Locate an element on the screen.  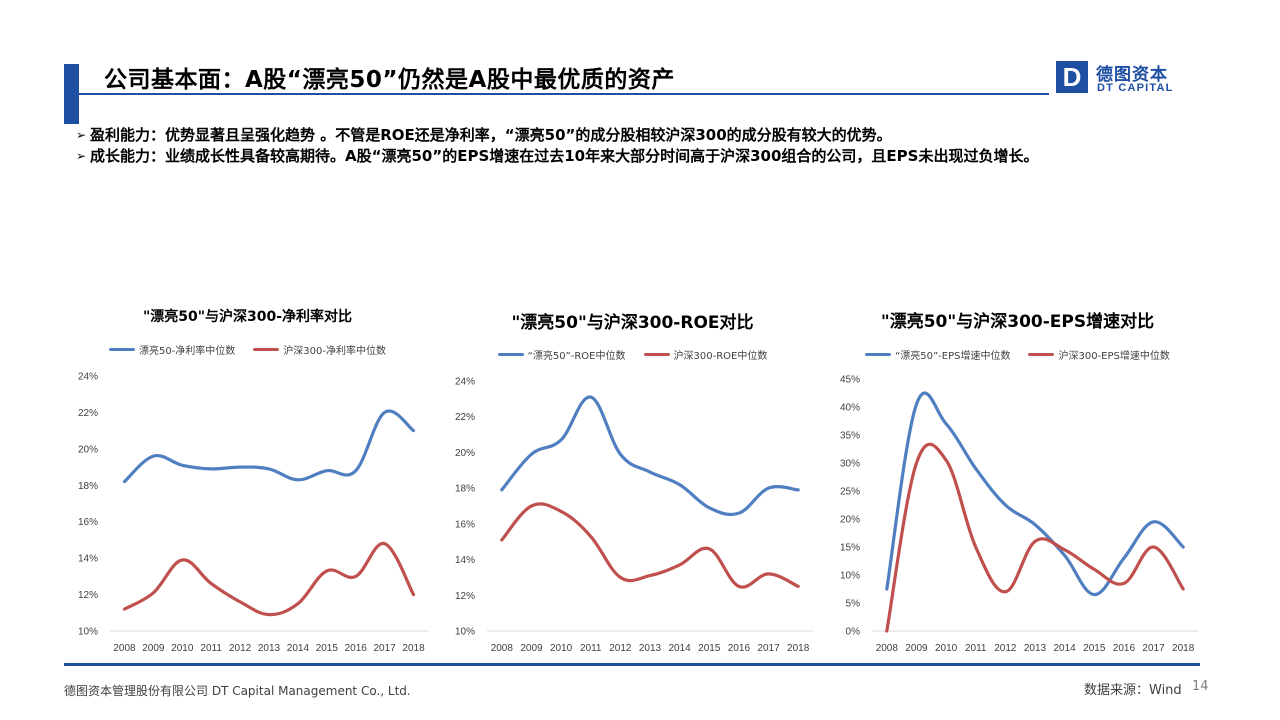
legend-item: 沪深300-EPS增速中位数 is located at coordinates (1099, 354).